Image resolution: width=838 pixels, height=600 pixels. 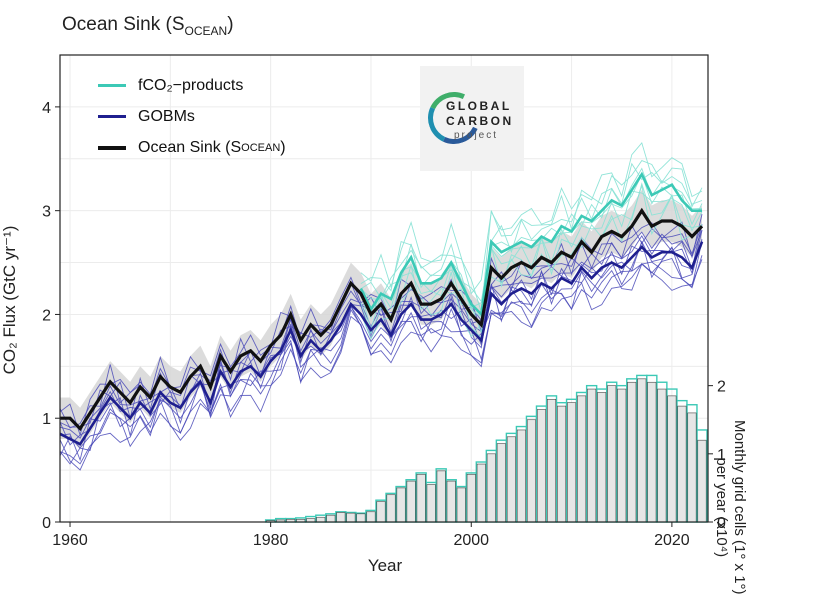 I want to click on y-tick-label: 3, so click(x=46, y=212).